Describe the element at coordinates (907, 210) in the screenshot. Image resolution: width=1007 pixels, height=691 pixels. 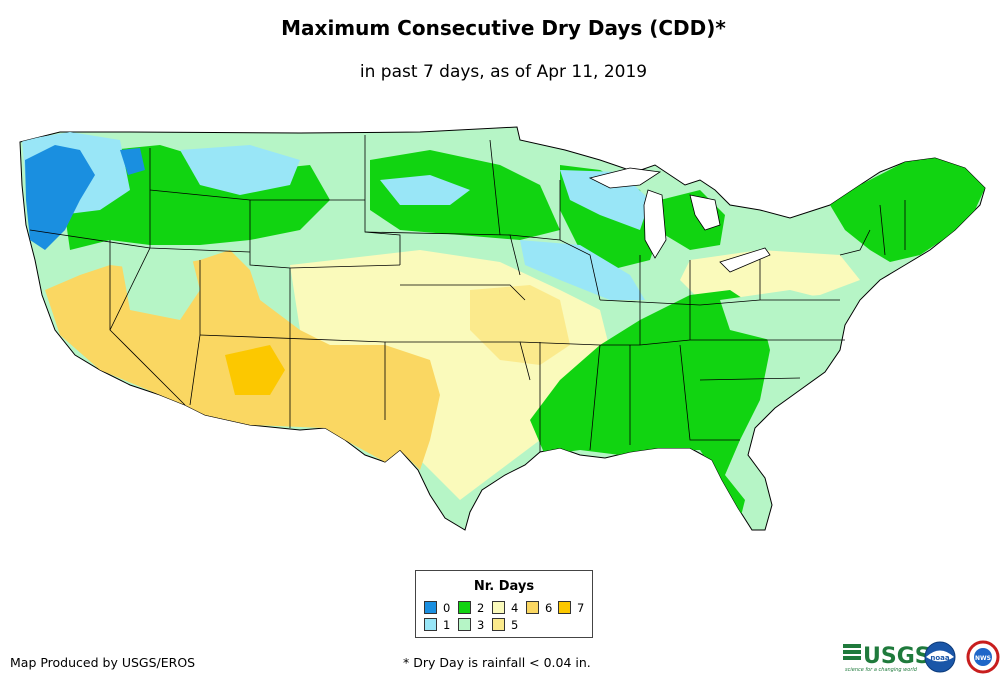
I see `region-2-days-northeast` at that location.